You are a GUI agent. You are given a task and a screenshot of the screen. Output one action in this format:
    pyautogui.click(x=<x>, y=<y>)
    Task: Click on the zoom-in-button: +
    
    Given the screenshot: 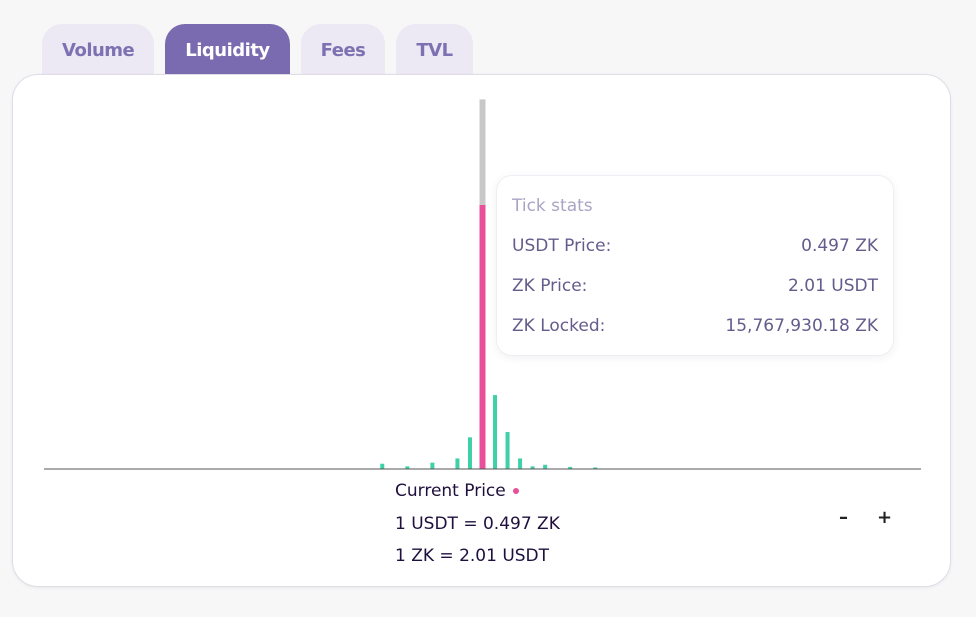 What is the action you would take?
    pyautogui.click(x=885, y=517)
    